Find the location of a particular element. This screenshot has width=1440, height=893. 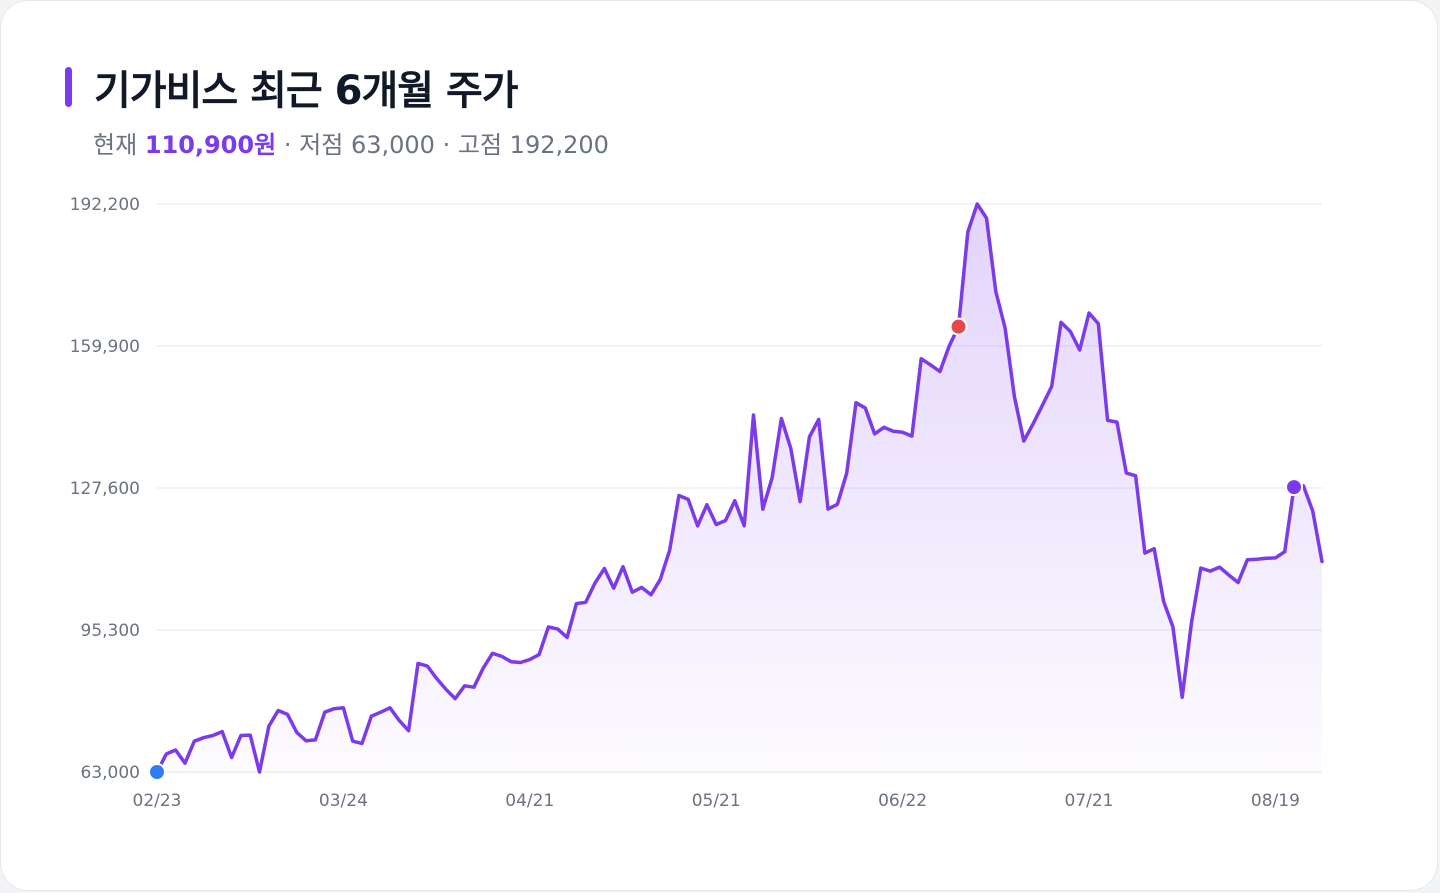

x-tick-label: 02/23 is located at coordinates (157, 801).